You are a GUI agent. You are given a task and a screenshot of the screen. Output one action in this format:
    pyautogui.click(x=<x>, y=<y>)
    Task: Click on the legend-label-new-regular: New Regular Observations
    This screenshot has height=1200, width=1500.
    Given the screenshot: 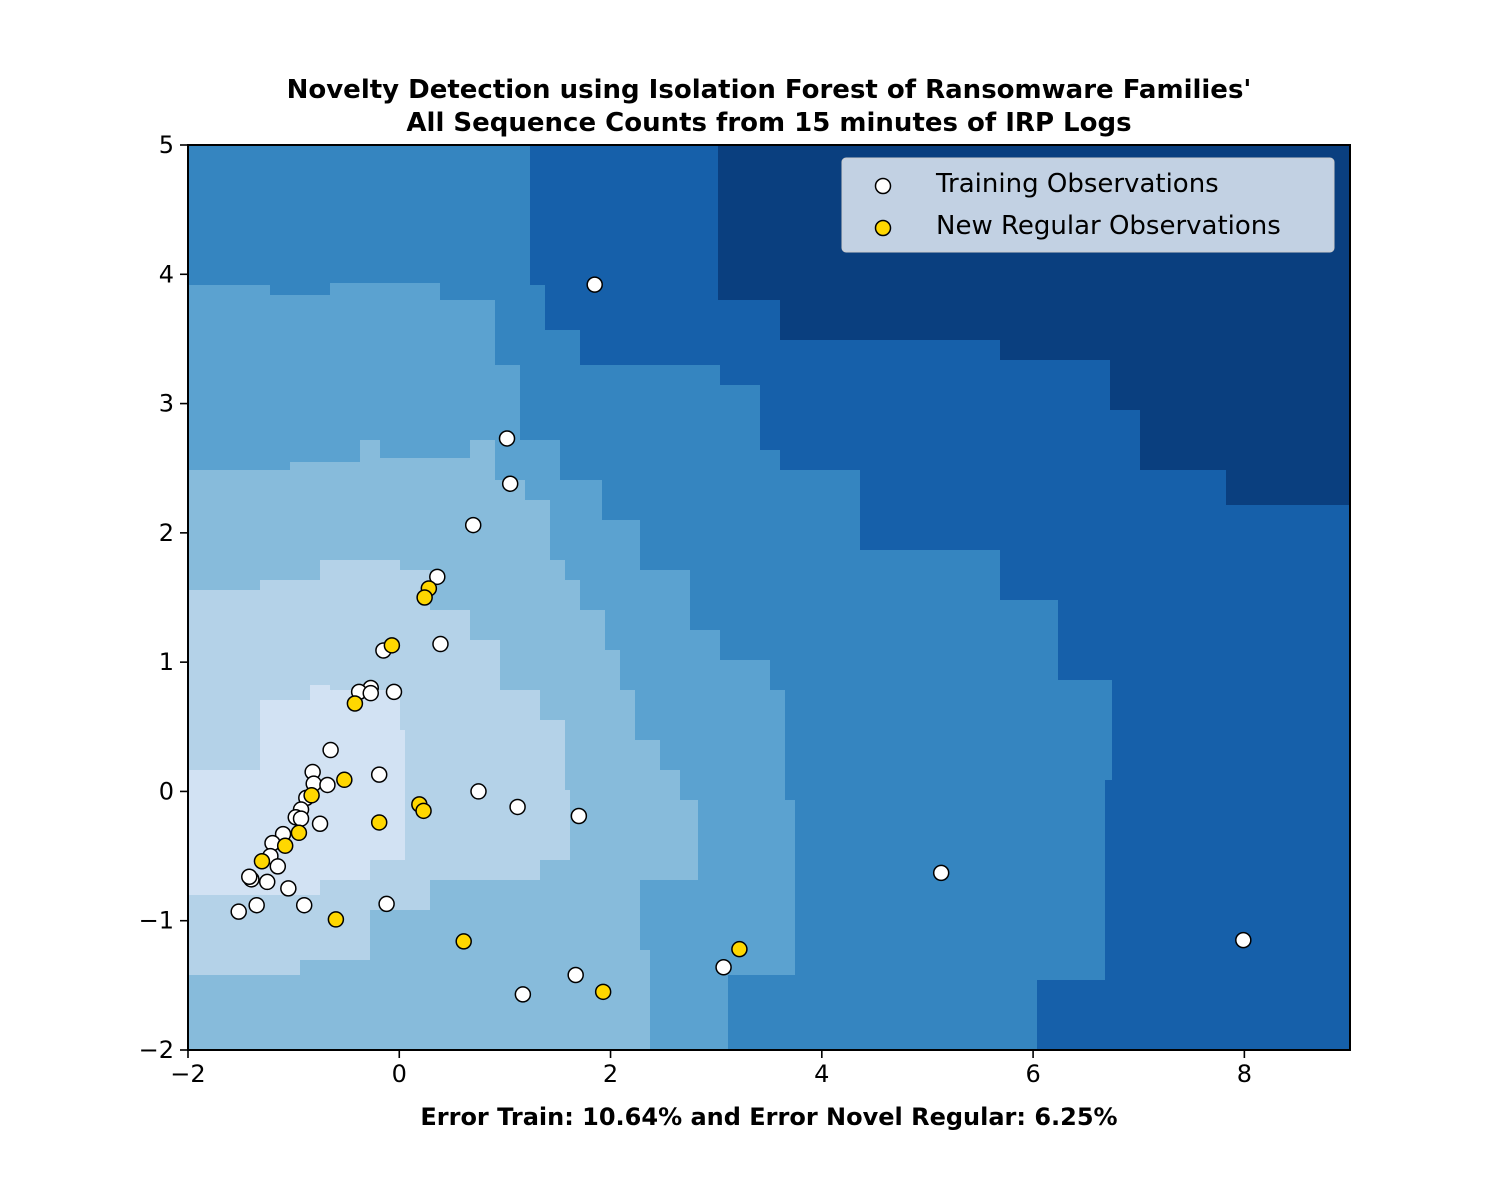 What is the action you would take?
    pyautogui.click(x=1108, y=226)
    